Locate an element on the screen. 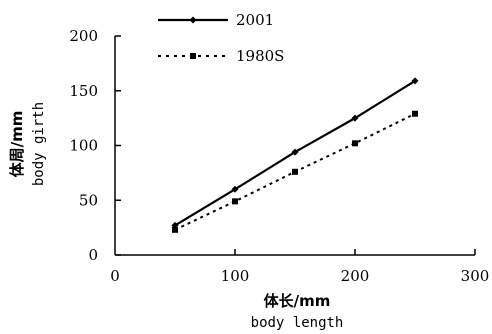 The width and height of the screenshot is (492, 334). legend-label: 2001 is located at coordinates (255, 20).